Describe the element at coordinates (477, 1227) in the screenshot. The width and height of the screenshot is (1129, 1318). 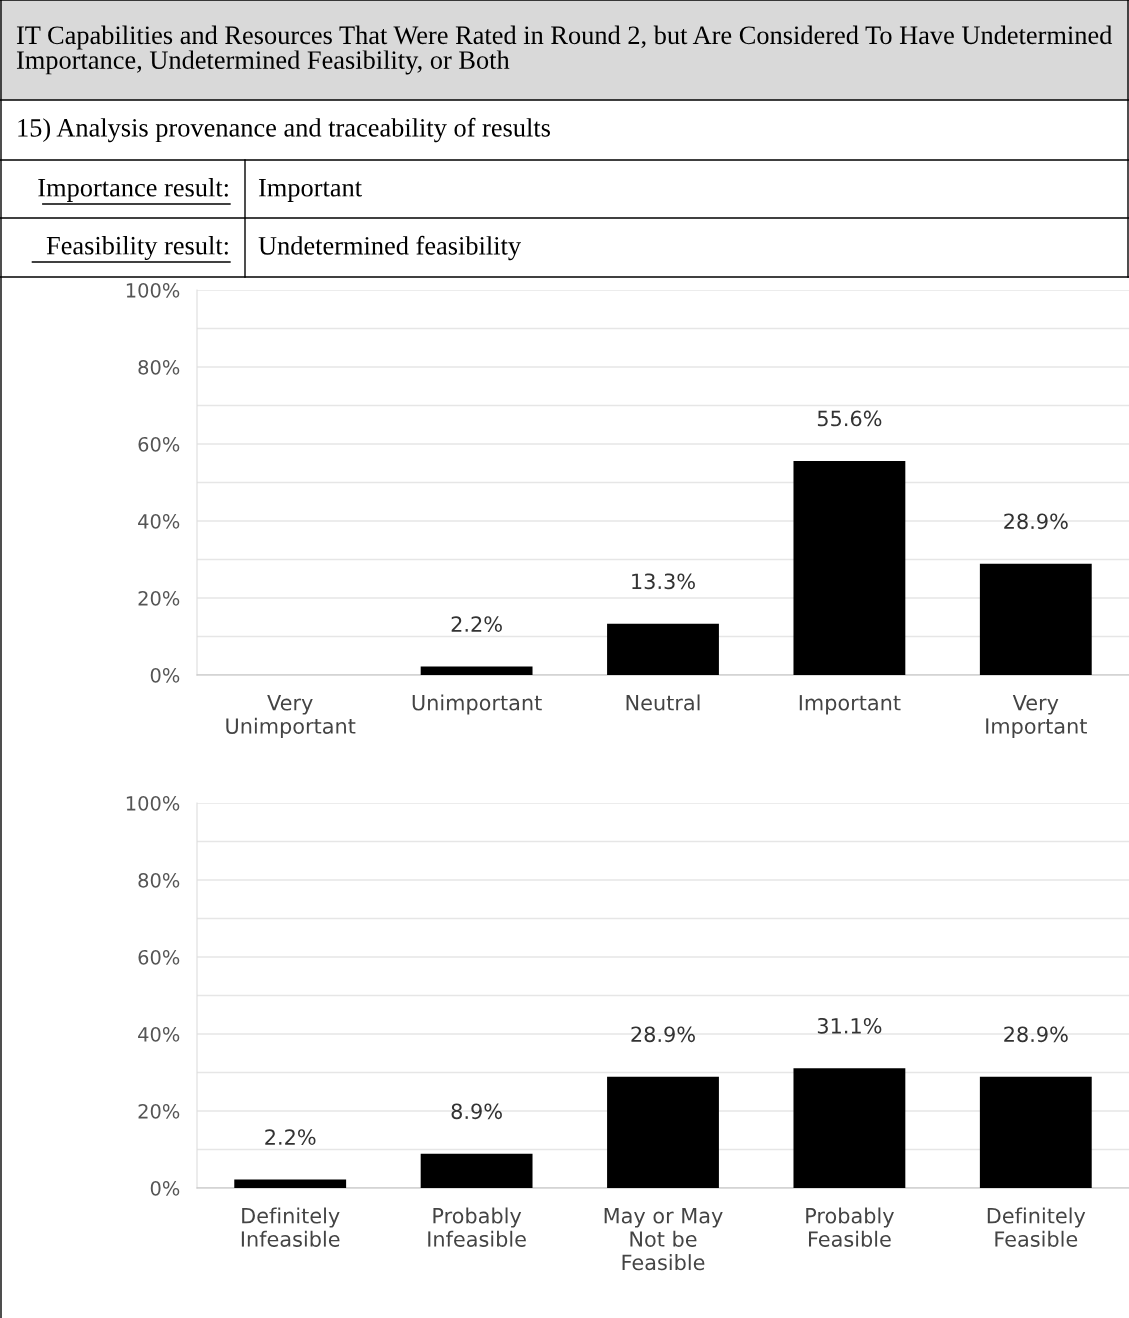
I see `x-tick-label: Probably Infeasible` at that location.